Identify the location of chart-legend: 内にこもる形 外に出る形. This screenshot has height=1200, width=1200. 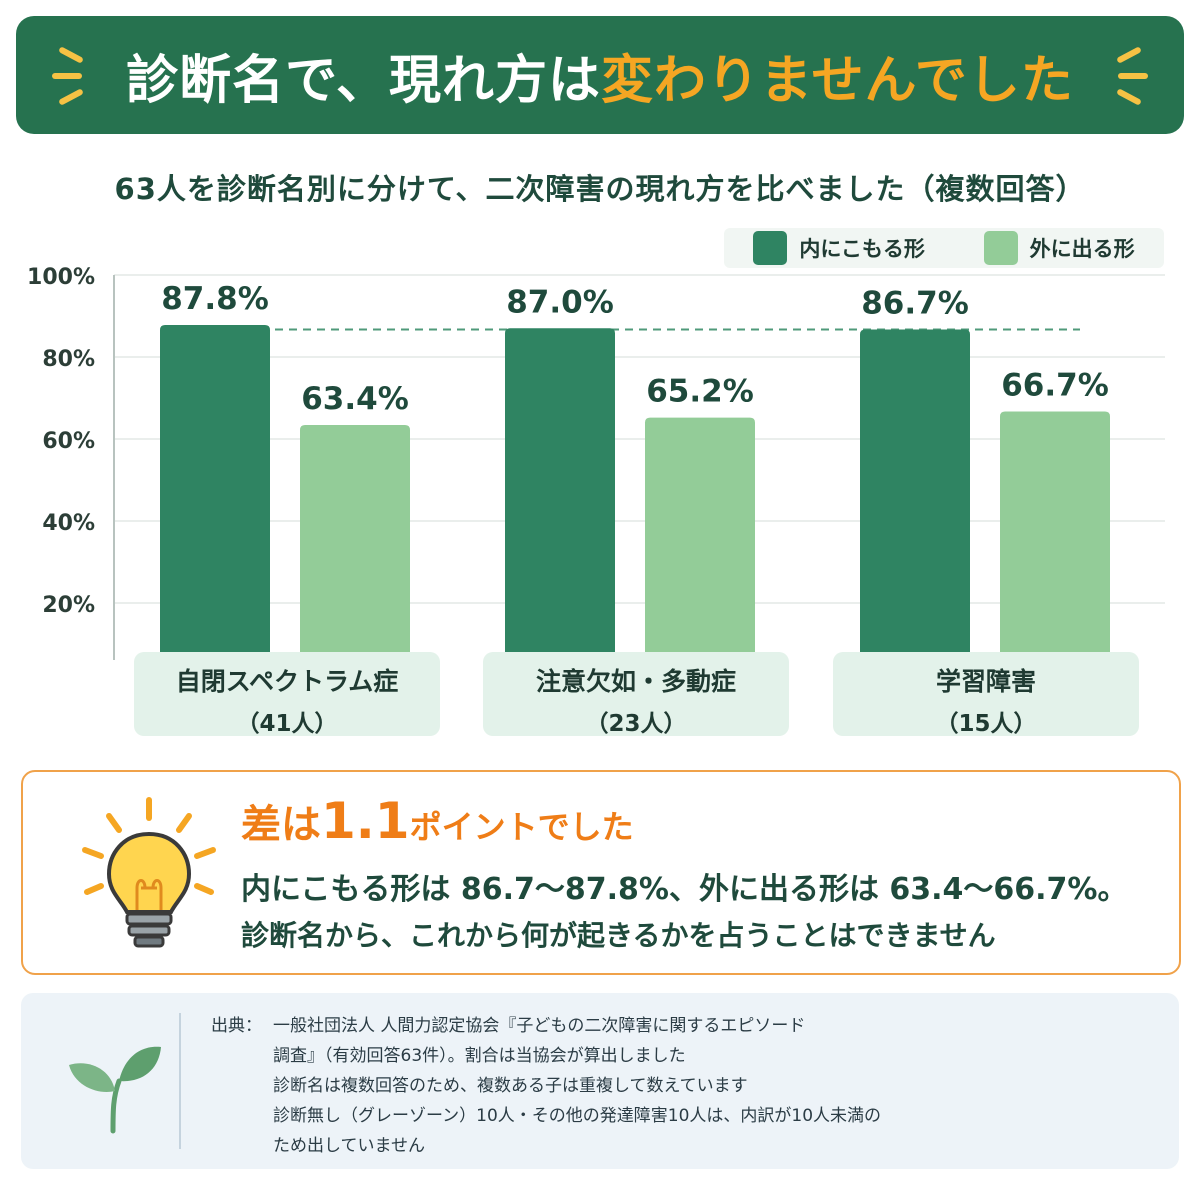
(944, 248).